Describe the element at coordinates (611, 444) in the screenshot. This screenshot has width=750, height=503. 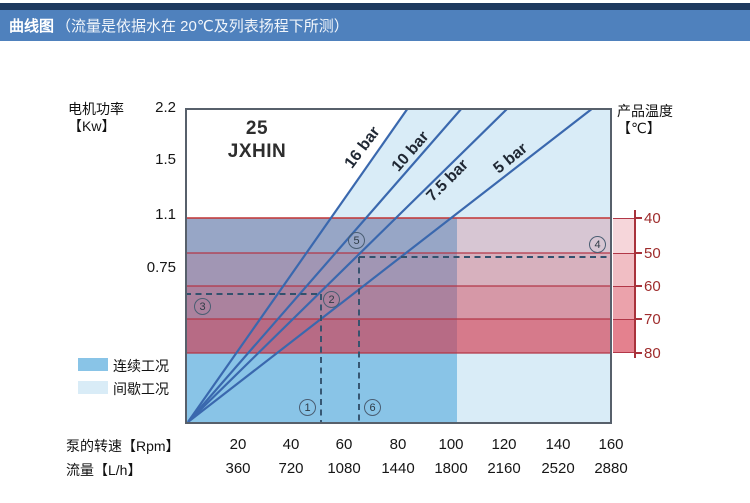
I see `rpm-tick: 160` at that location.